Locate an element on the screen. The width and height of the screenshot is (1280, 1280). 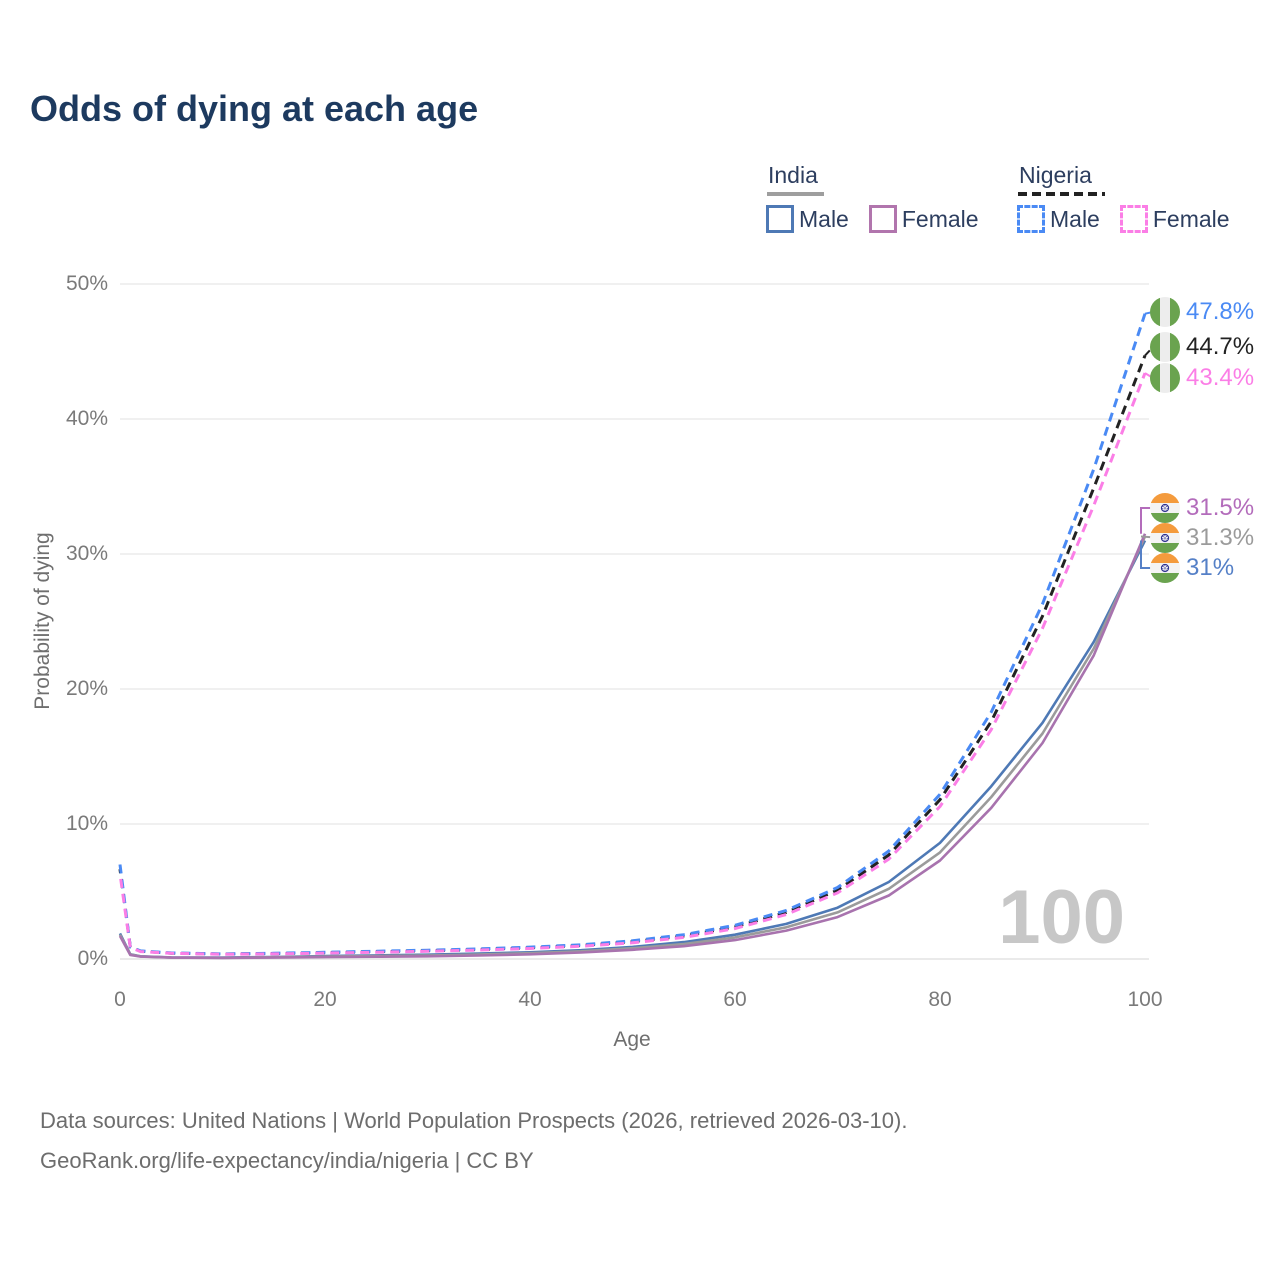
age-watermark: 100 is located at coordinates (1061, 917).